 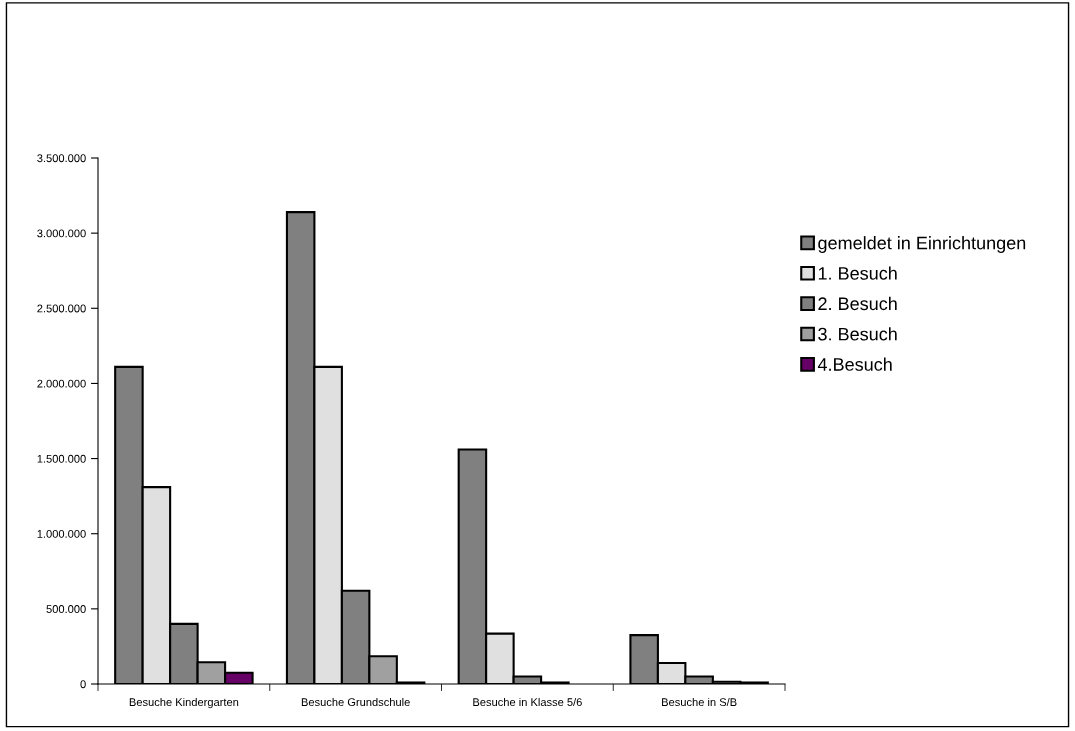 What do you see at coordinates (699, 702) in the screenshot?
I see `x-tick-label: Besuche in S/B` at bounding box center [699, 702].